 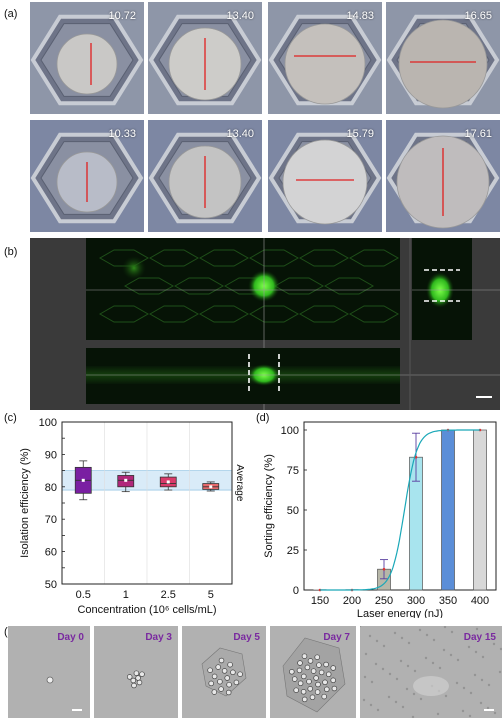 What do you see at coordinates (443, 176) in the screenshot?
I see `micrograph-tile: 17.61` at bounding box center [443, 176].